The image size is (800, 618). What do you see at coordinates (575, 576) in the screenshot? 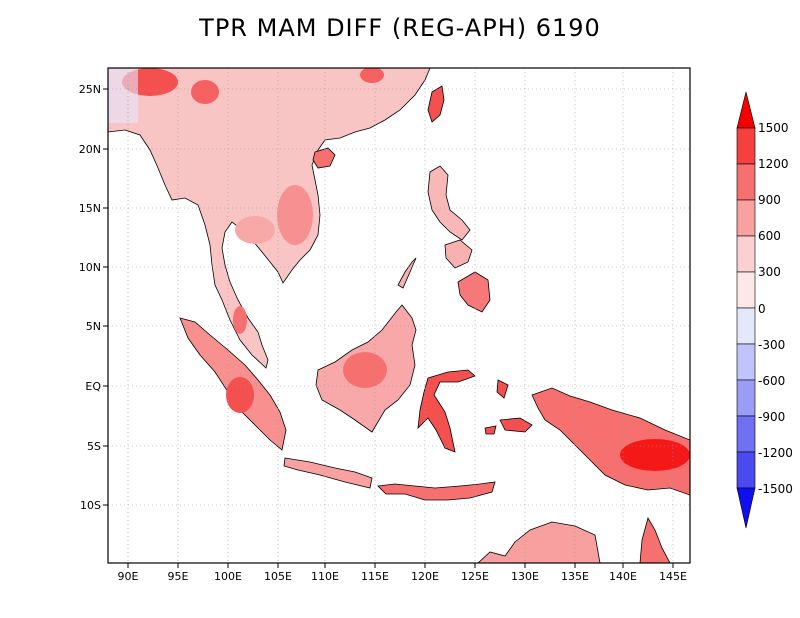
I see `lon-label: 135E` at bounding box center [575, 576].